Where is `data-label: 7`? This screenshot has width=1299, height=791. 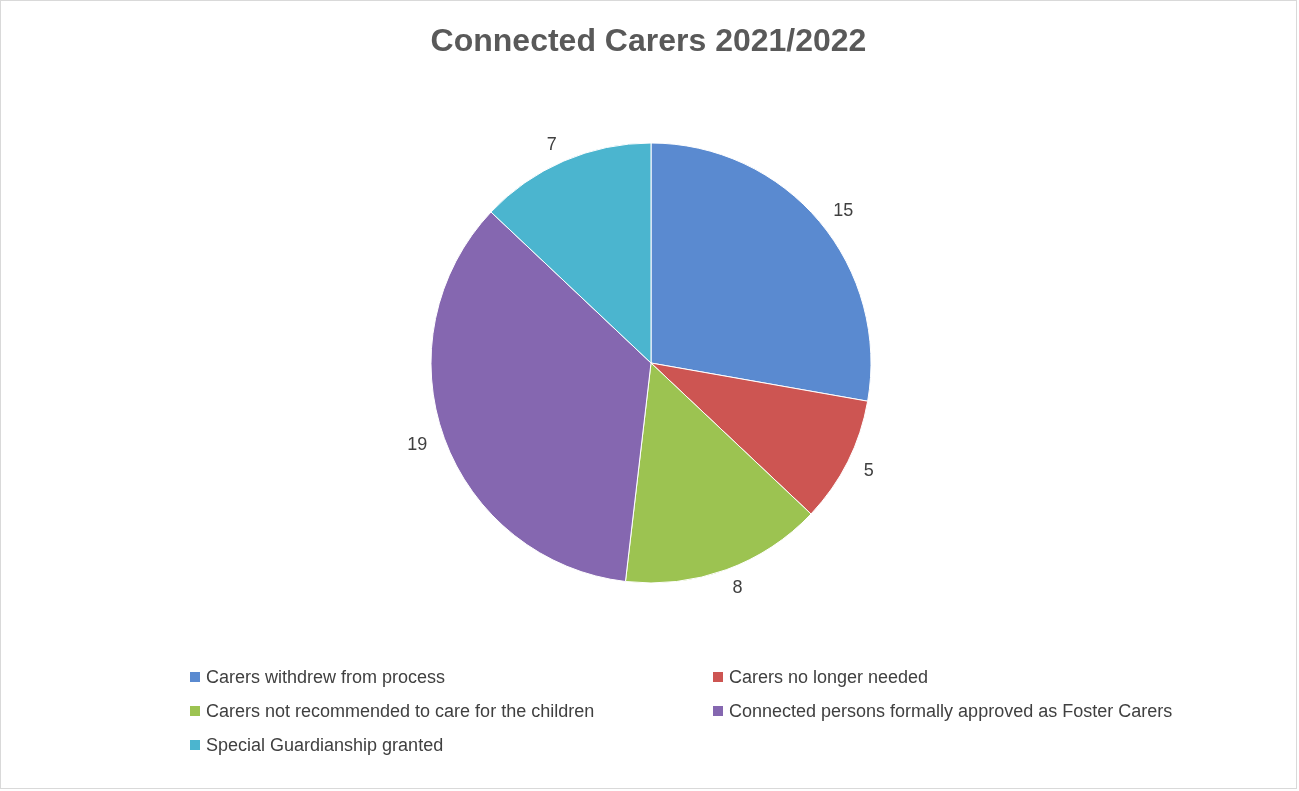 data-label: 7 is located at coordinates (551, 144).